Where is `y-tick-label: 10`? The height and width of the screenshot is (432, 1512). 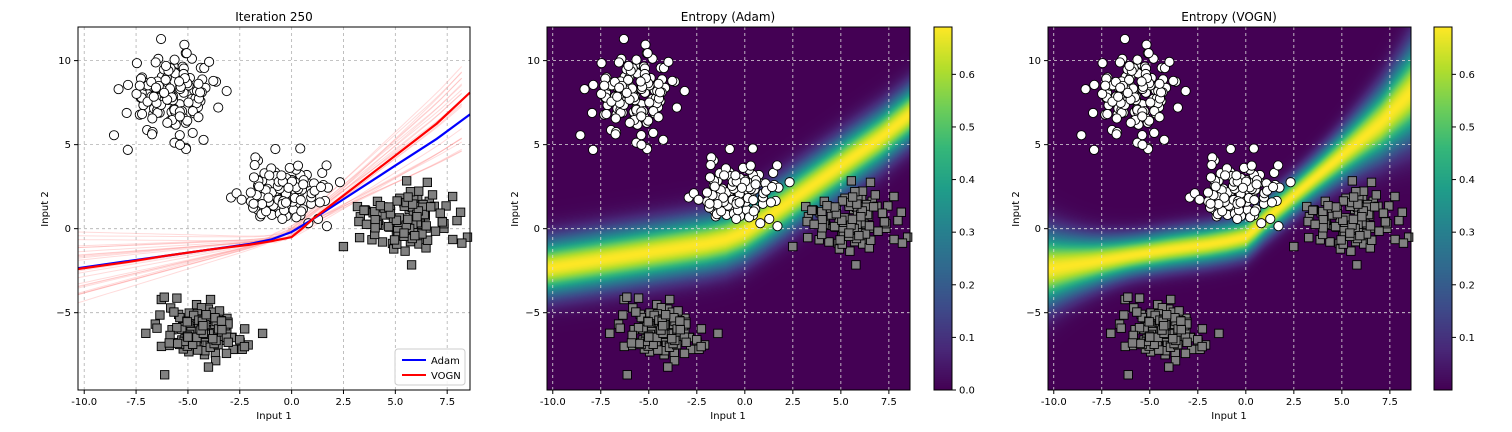
y-tick-label: 10 is located at coordinates (533, 61).